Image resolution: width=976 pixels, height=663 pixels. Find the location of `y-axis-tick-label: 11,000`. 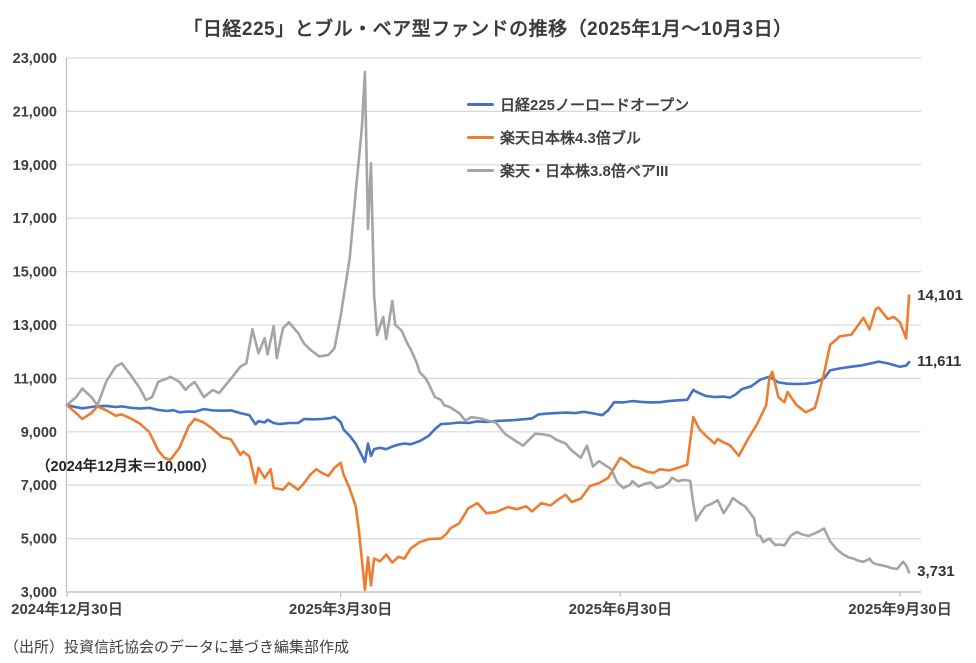

y-axis-tick-label: 11,000 is located at coordinates (35, 379).